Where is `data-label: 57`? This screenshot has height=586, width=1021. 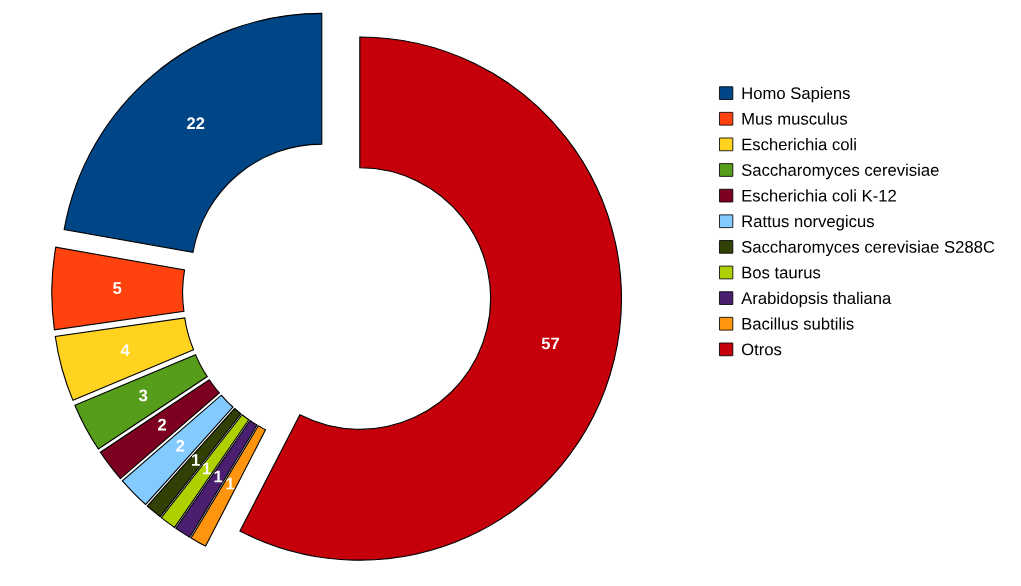
data-label: 57 is located at coordinates (550, 343).